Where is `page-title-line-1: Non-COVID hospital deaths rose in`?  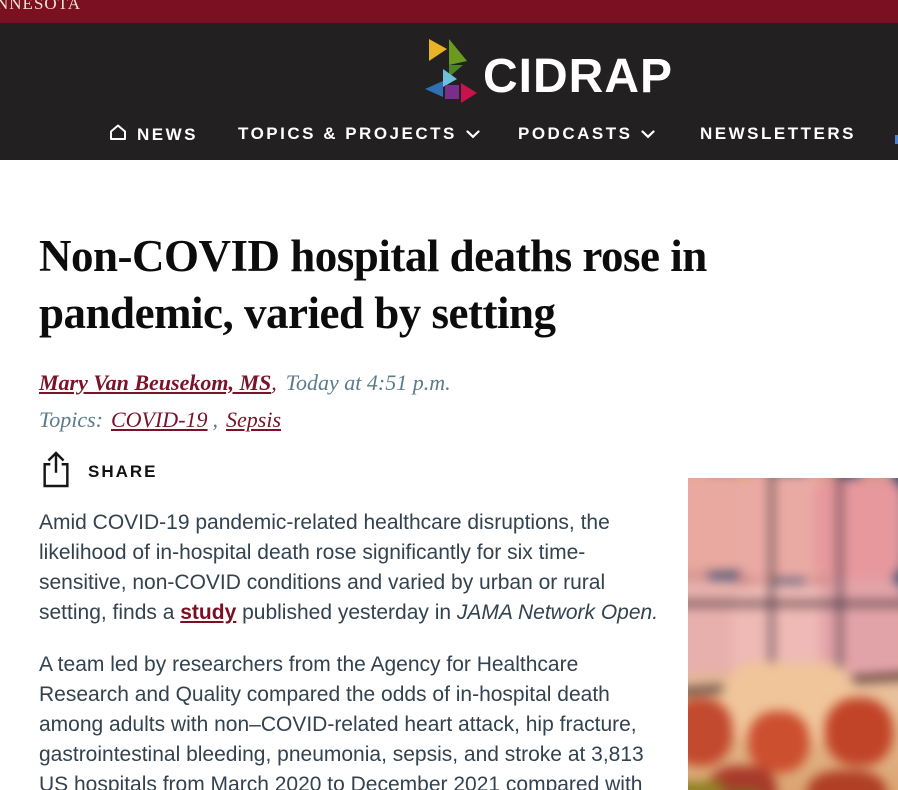 page-title-line-1: Non-COVID hospital deaths rose in is located at coordinates (373, 256).